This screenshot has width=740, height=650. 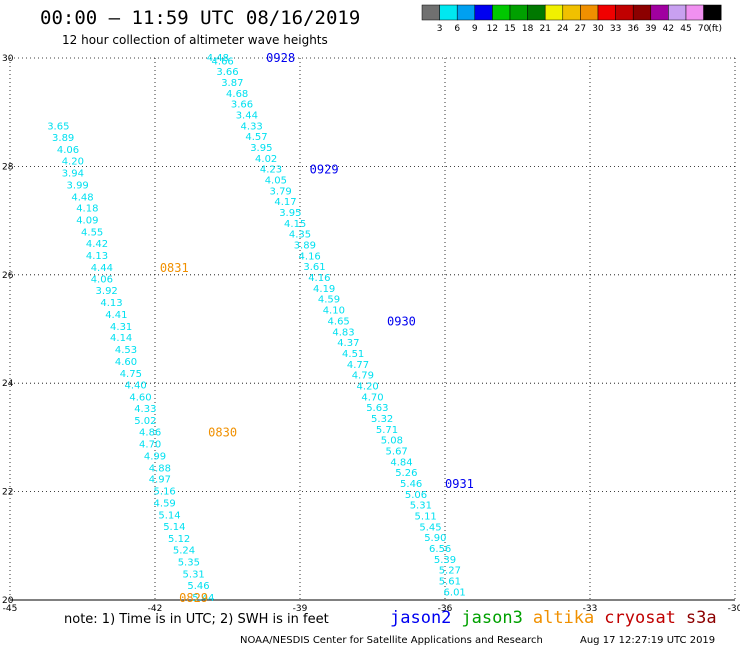 I want to click on swh-data-point: 4.83, so click(x=343, y=332).